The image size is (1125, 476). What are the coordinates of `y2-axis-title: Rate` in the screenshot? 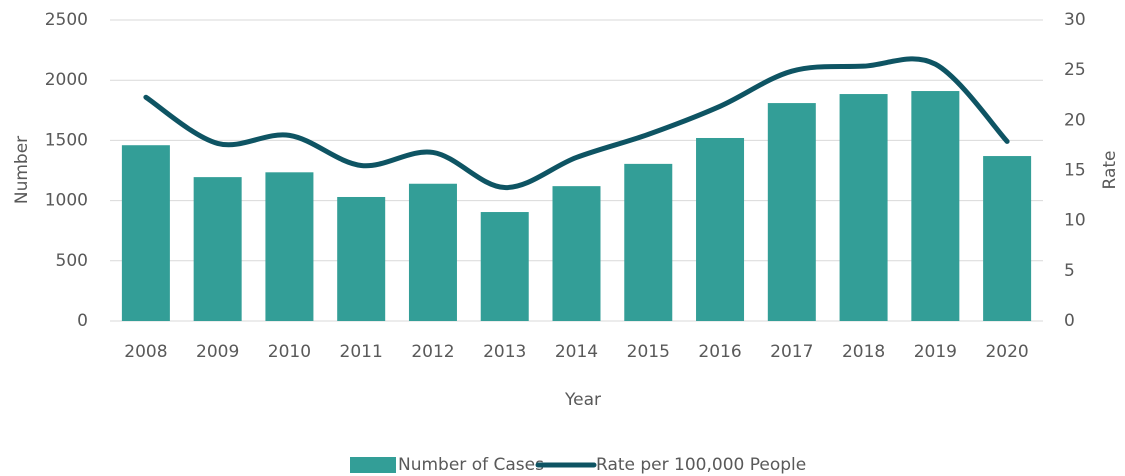 It's located at (1110, 170).